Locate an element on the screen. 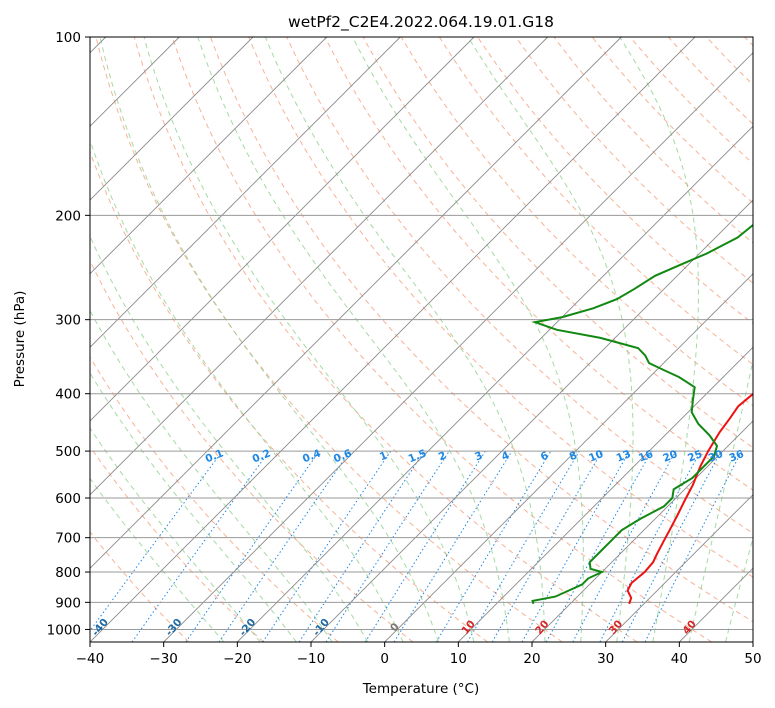 Image resolution: width=775 pixels, height=708 pixels. temperature-profile-line is located at coordinates (689, 498).